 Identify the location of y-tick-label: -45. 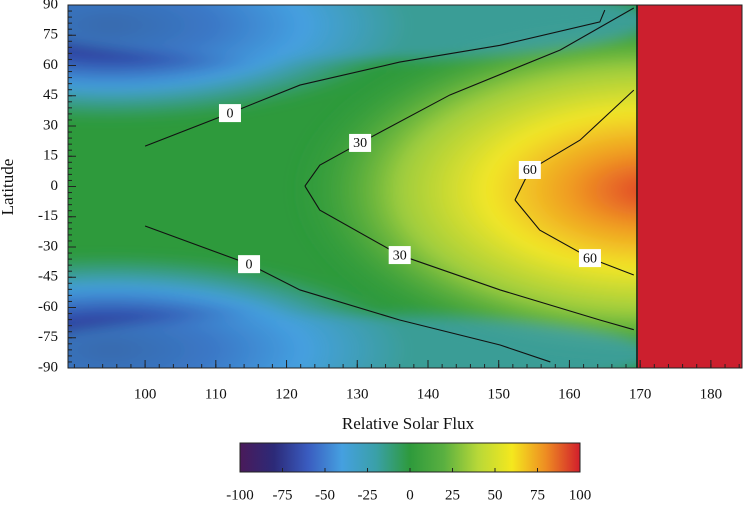
(48, 277).